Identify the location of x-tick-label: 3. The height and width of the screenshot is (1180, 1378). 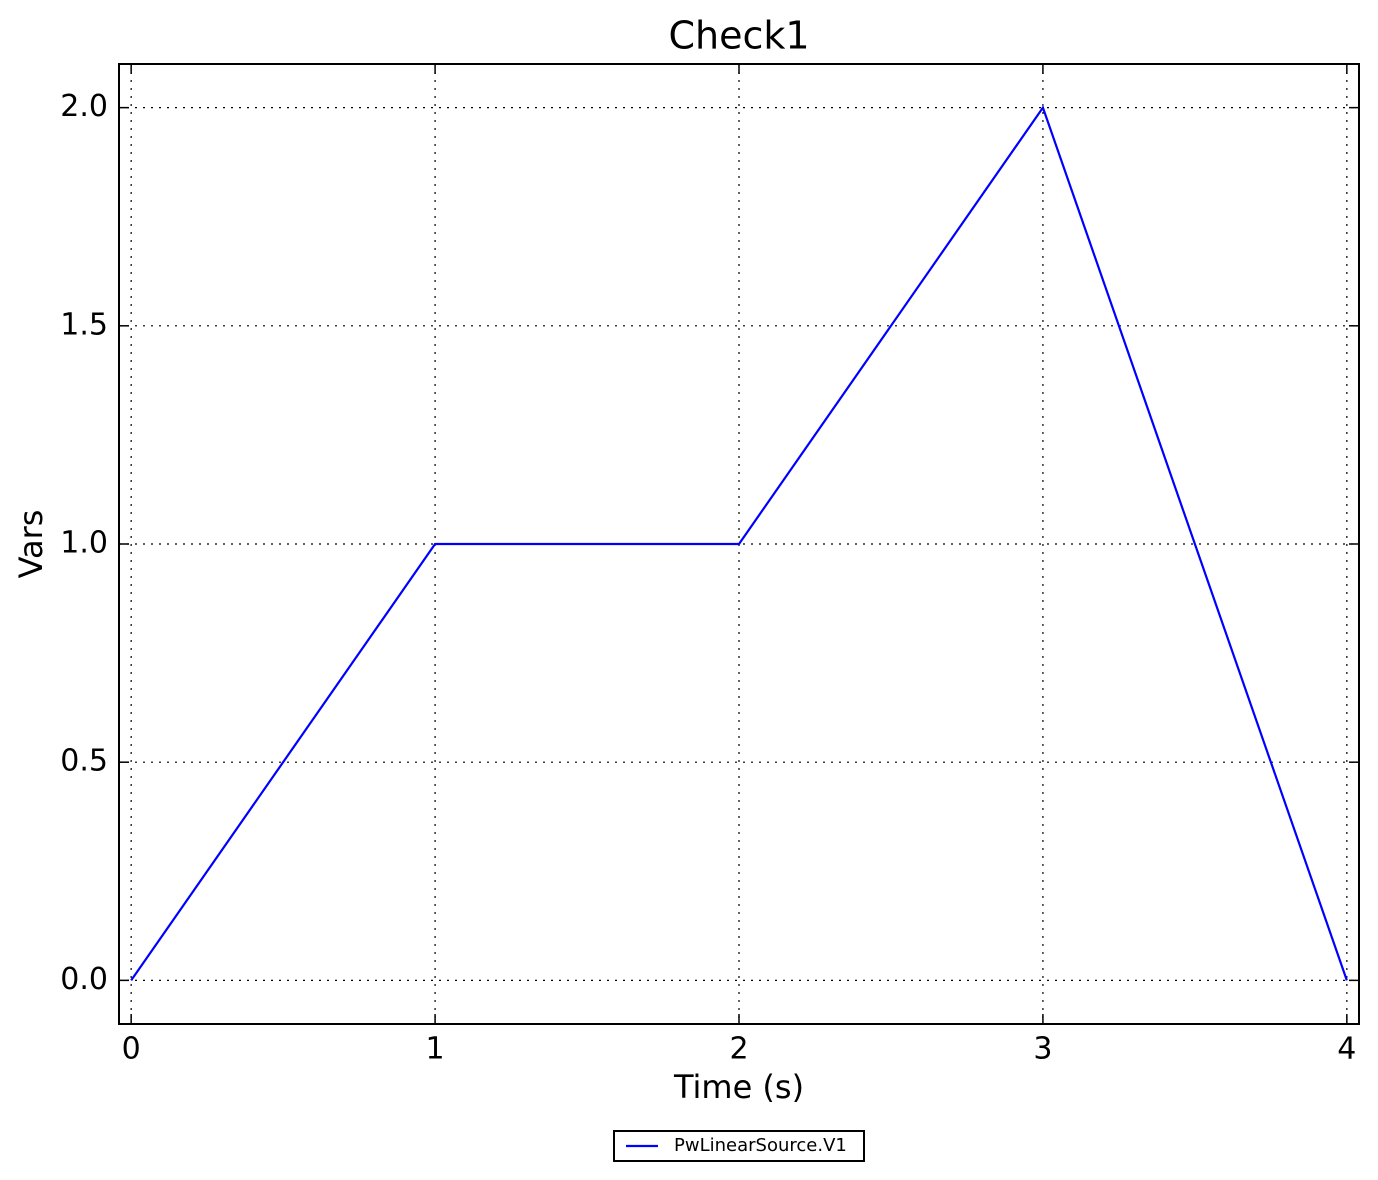
(1042, 1049).